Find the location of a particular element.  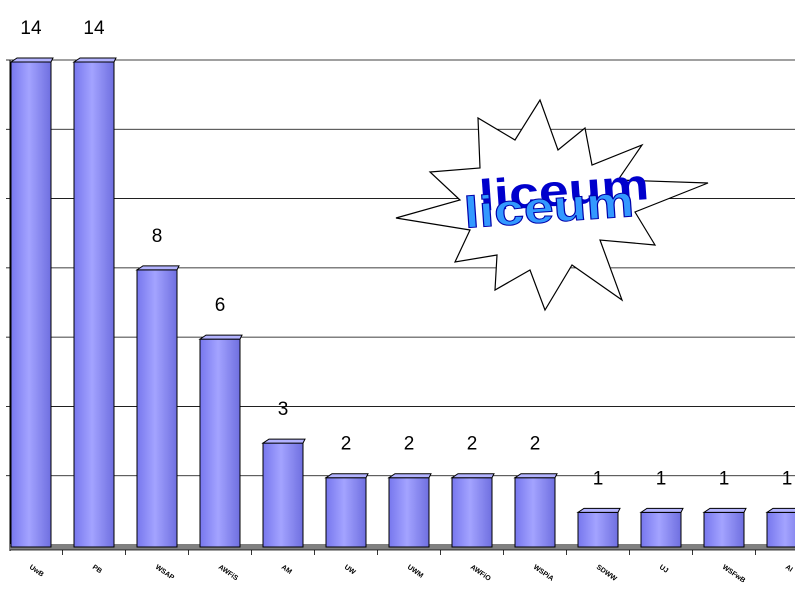

data-label: 6 is located at coordinates (220, 305).